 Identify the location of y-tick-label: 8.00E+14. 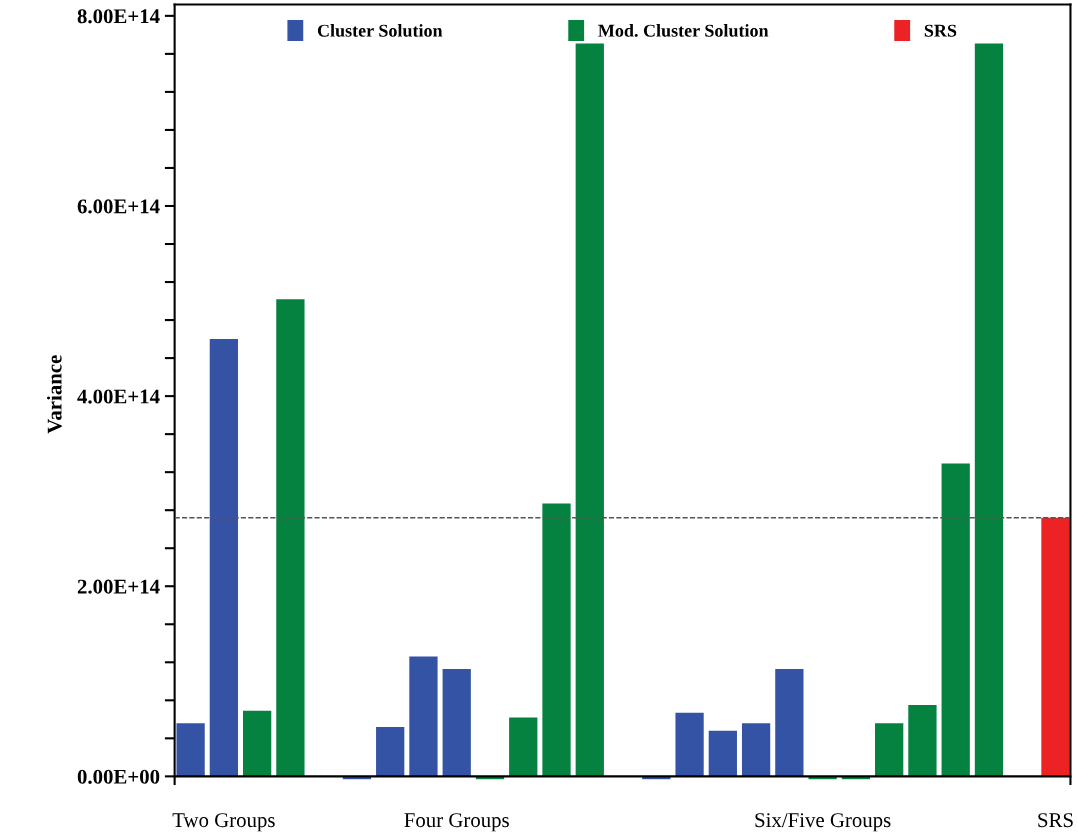
(118, 16).